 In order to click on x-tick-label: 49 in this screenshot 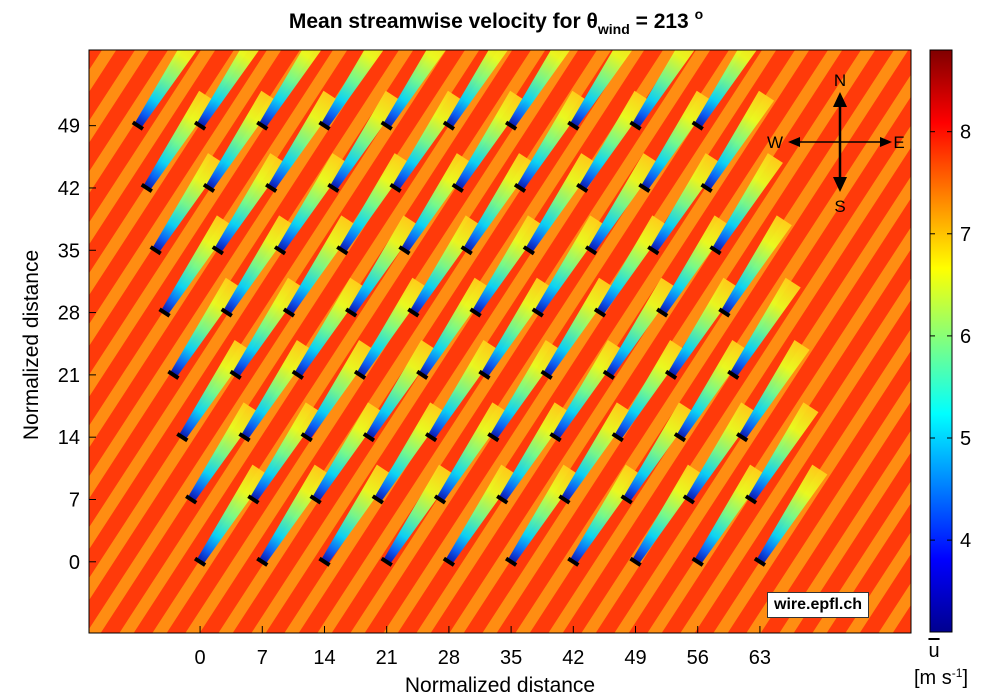, I will do `click(635, 658)`.